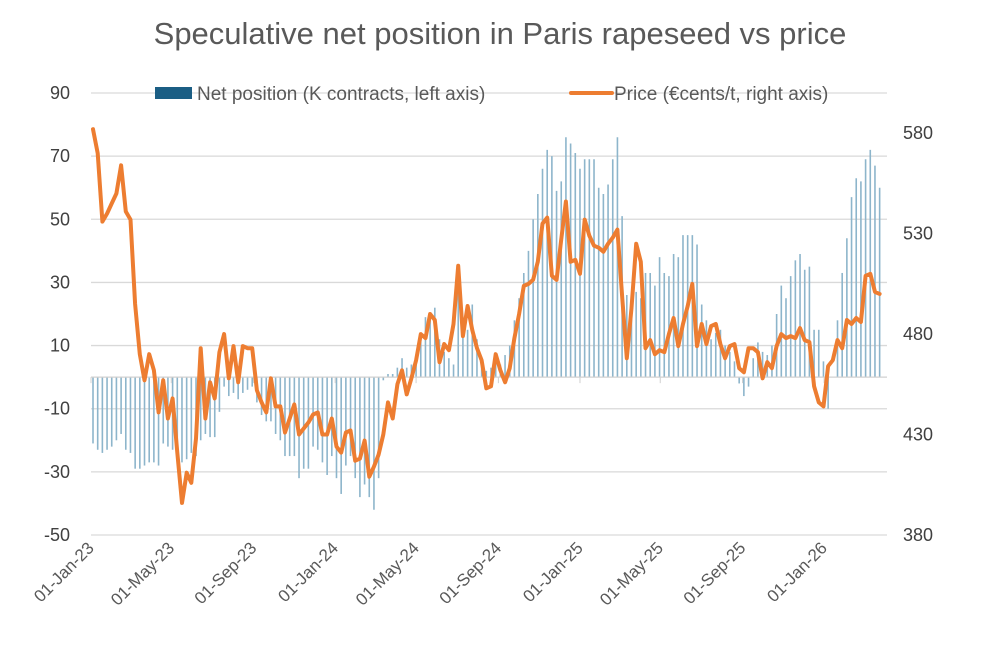 This screenshot has width=1000, height=667. What do you see at coordinates (60, 282) in the screenshot?
I see `left-axis-tick-label: 30` at bounding box center [60, 282].